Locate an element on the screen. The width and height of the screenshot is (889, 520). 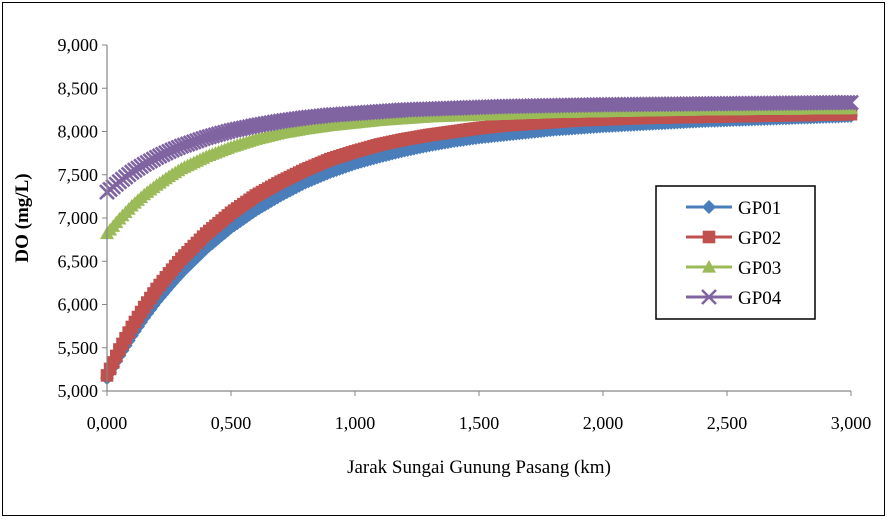
legend-label: GP01 is located at coordinates (759, 208).